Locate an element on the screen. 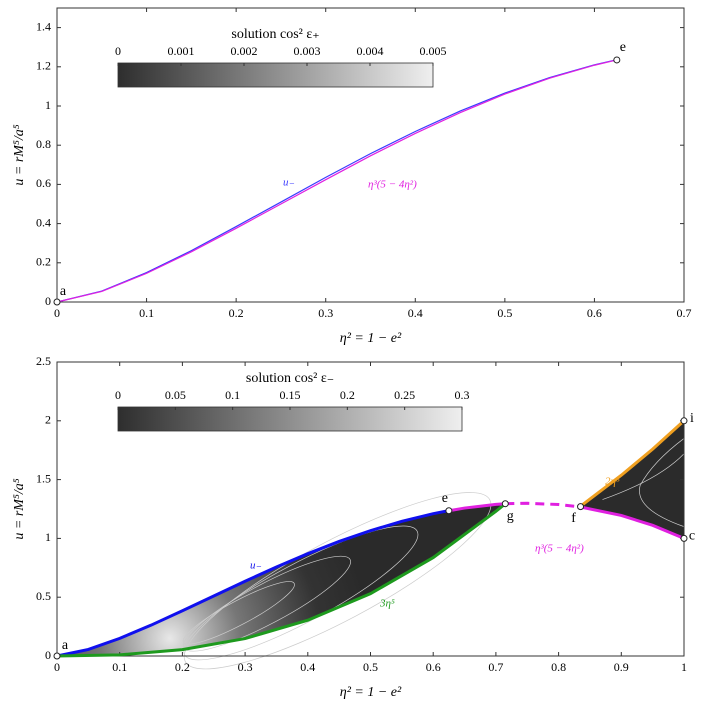 The image size is (706, 711). y-tick-label: 1.2 is located at coordinates (43, 66).